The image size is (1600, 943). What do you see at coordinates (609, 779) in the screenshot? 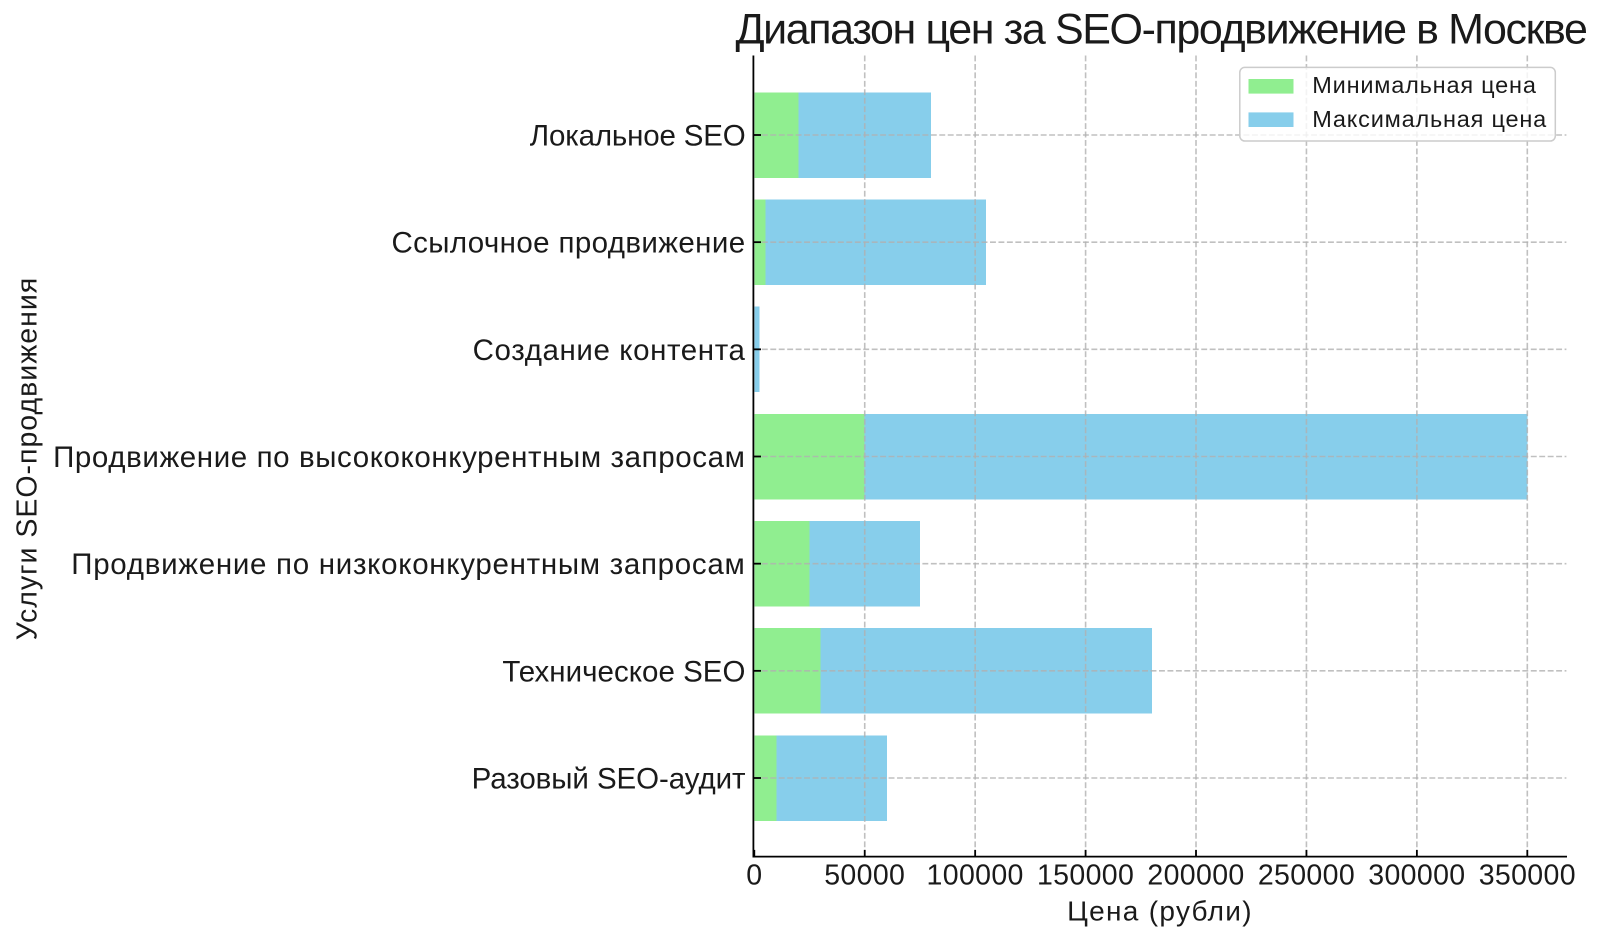
I see `svg-text: Разовый SEO-аудит` at bounding box center [609, 779].